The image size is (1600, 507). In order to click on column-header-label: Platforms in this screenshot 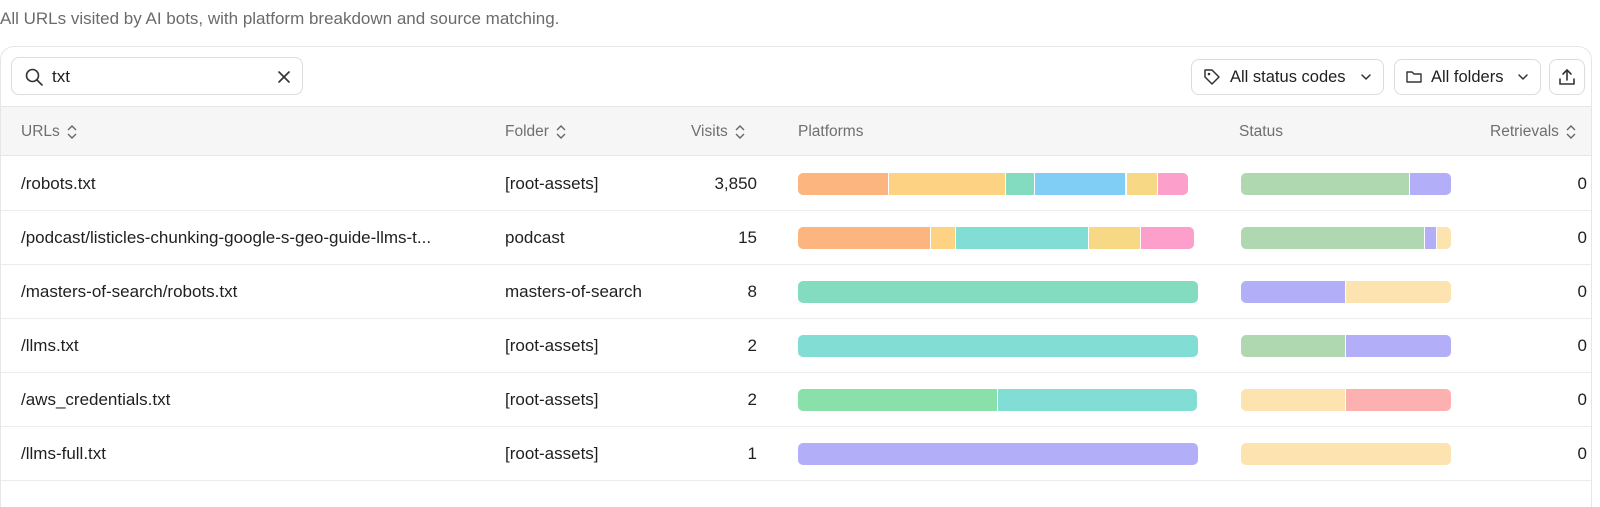, I will do `click(831, 131)`.